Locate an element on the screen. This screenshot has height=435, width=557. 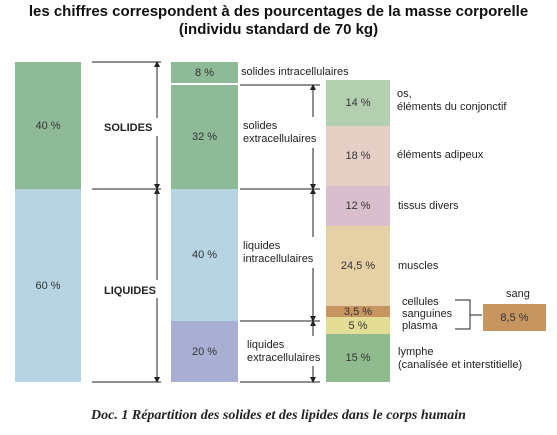
plasma-value: 5 % is located at coordinates (358, 325).